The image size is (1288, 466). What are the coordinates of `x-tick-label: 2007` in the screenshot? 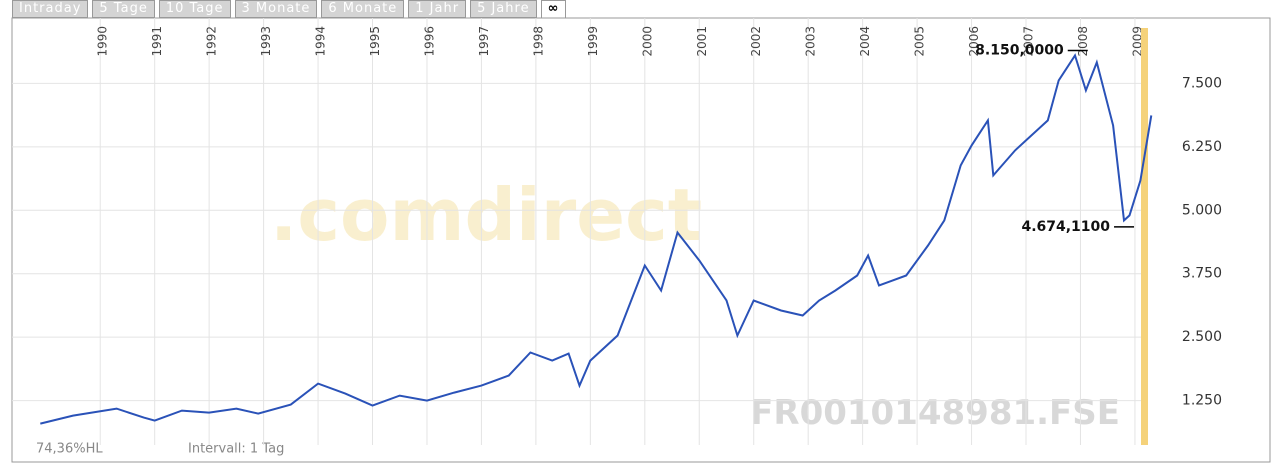 It's located at (1029, 41).